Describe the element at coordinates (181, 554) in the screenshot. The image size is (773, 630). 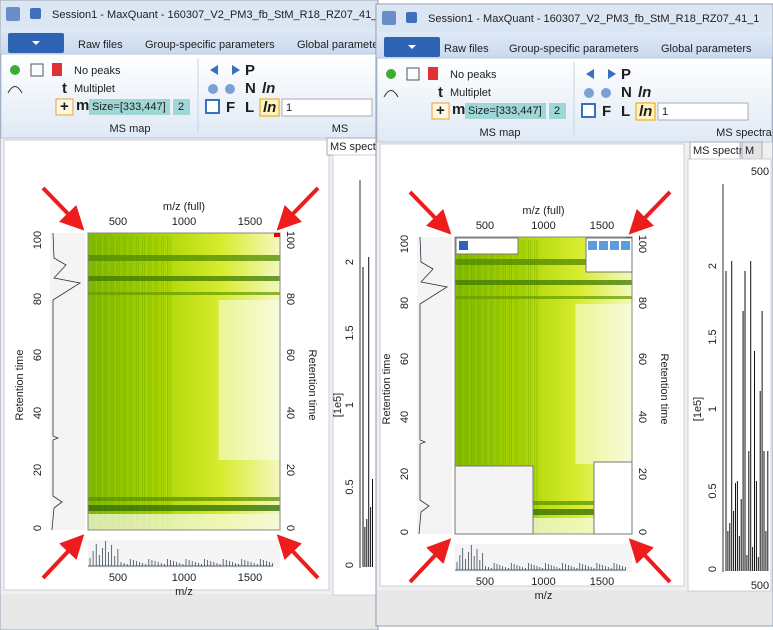
I see `bottom-spectrum` at that location.